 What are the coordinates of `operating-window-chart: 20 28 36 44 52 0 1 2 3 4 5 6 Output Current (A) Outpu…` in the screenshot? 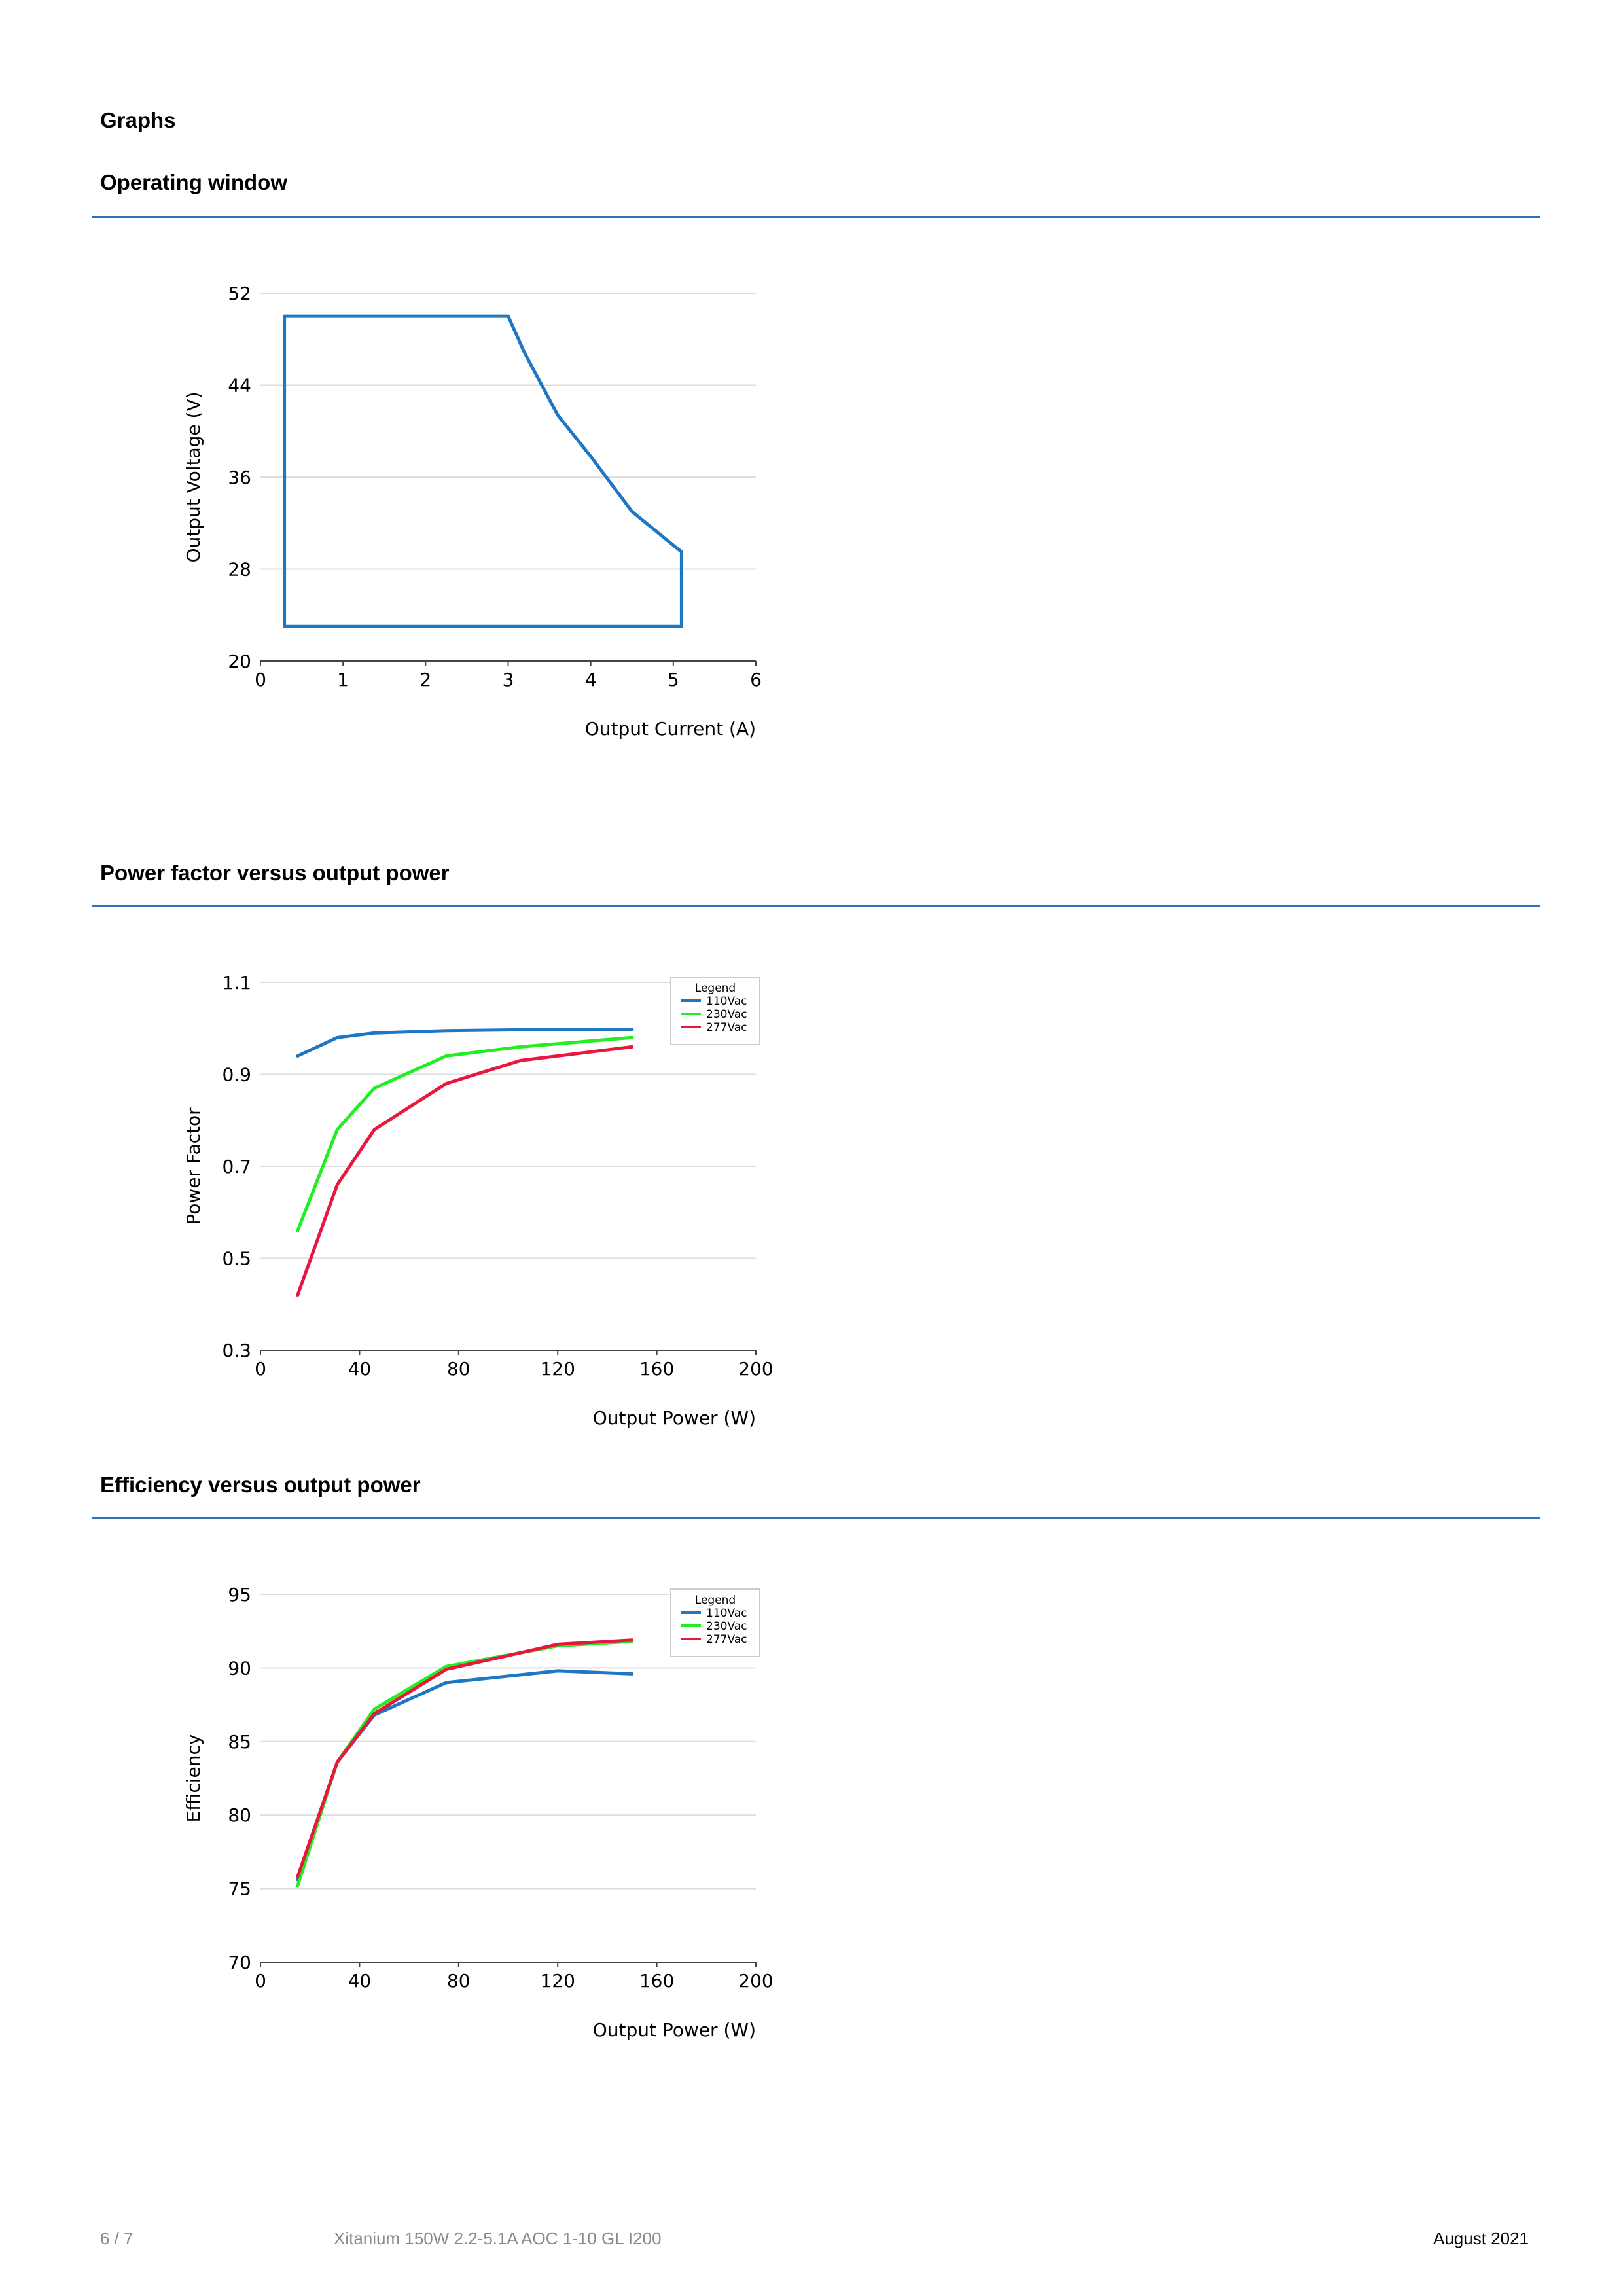 It's located at (425, 504).